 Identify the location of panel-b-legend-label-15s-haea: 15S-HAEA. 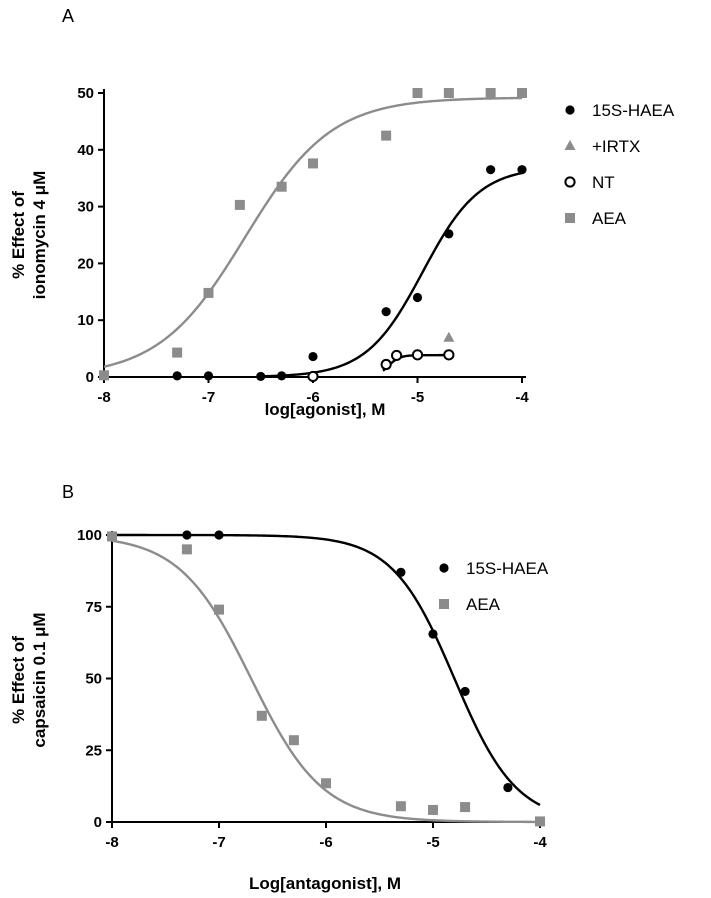
(507, 568).